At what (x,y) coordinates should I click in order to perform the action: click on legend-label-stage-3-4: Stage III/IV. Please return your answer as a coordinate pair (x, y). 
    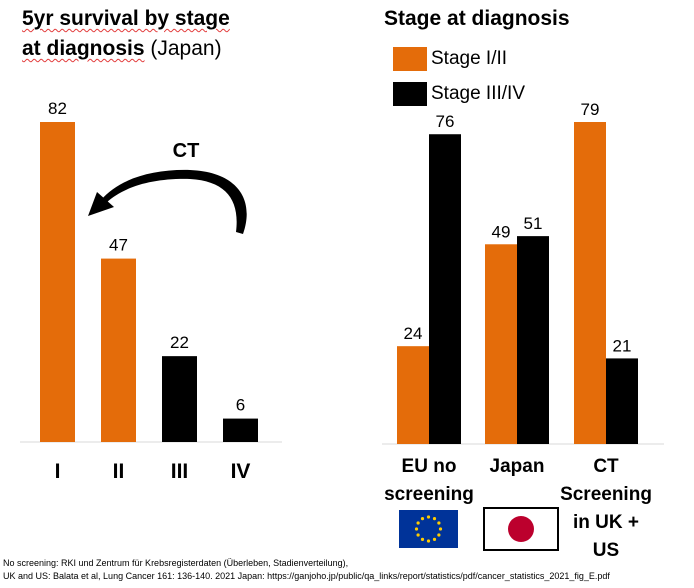
    Looking at the image, I should click on (478, 93).